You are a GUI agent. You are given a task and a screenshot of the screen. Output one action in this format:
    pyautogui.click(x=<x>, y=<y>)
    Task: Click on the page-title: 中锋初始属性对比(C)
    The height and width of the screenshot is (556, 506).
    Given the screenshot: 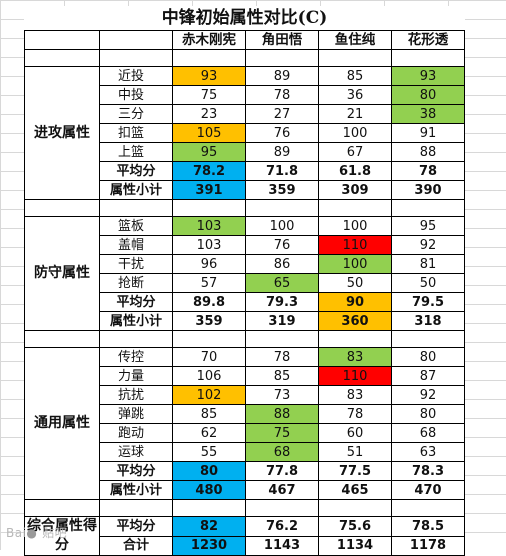 What is the action you would take?
    pyautogui.click(x=244, y=18)
    